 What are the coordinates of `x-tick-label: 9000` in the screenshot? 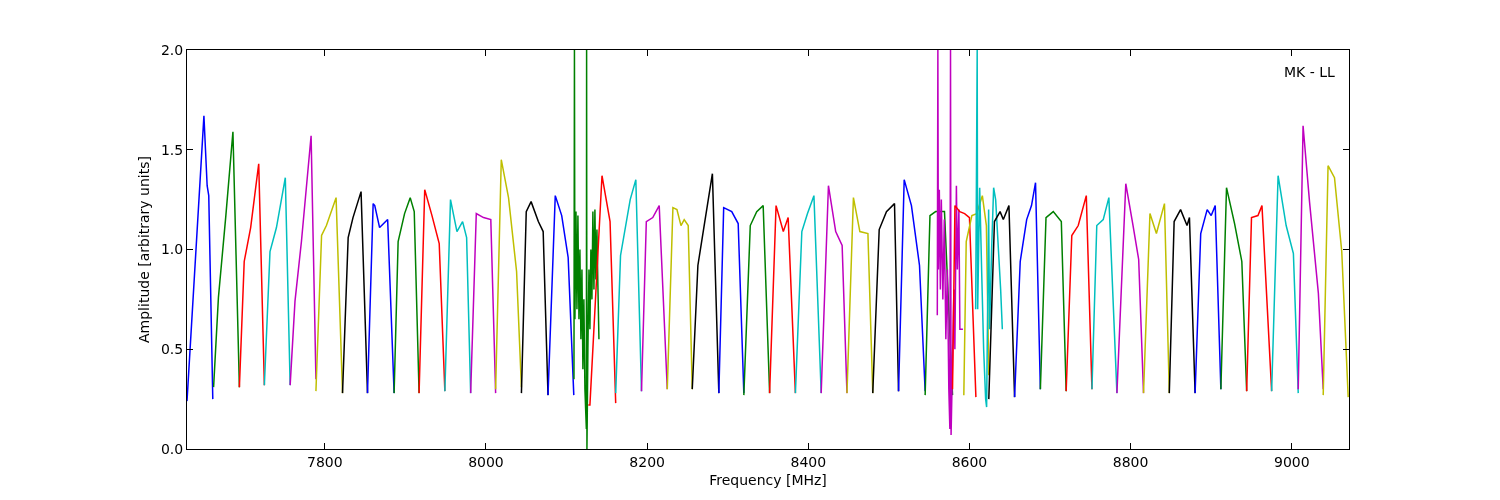 It's located at (1291, 461).